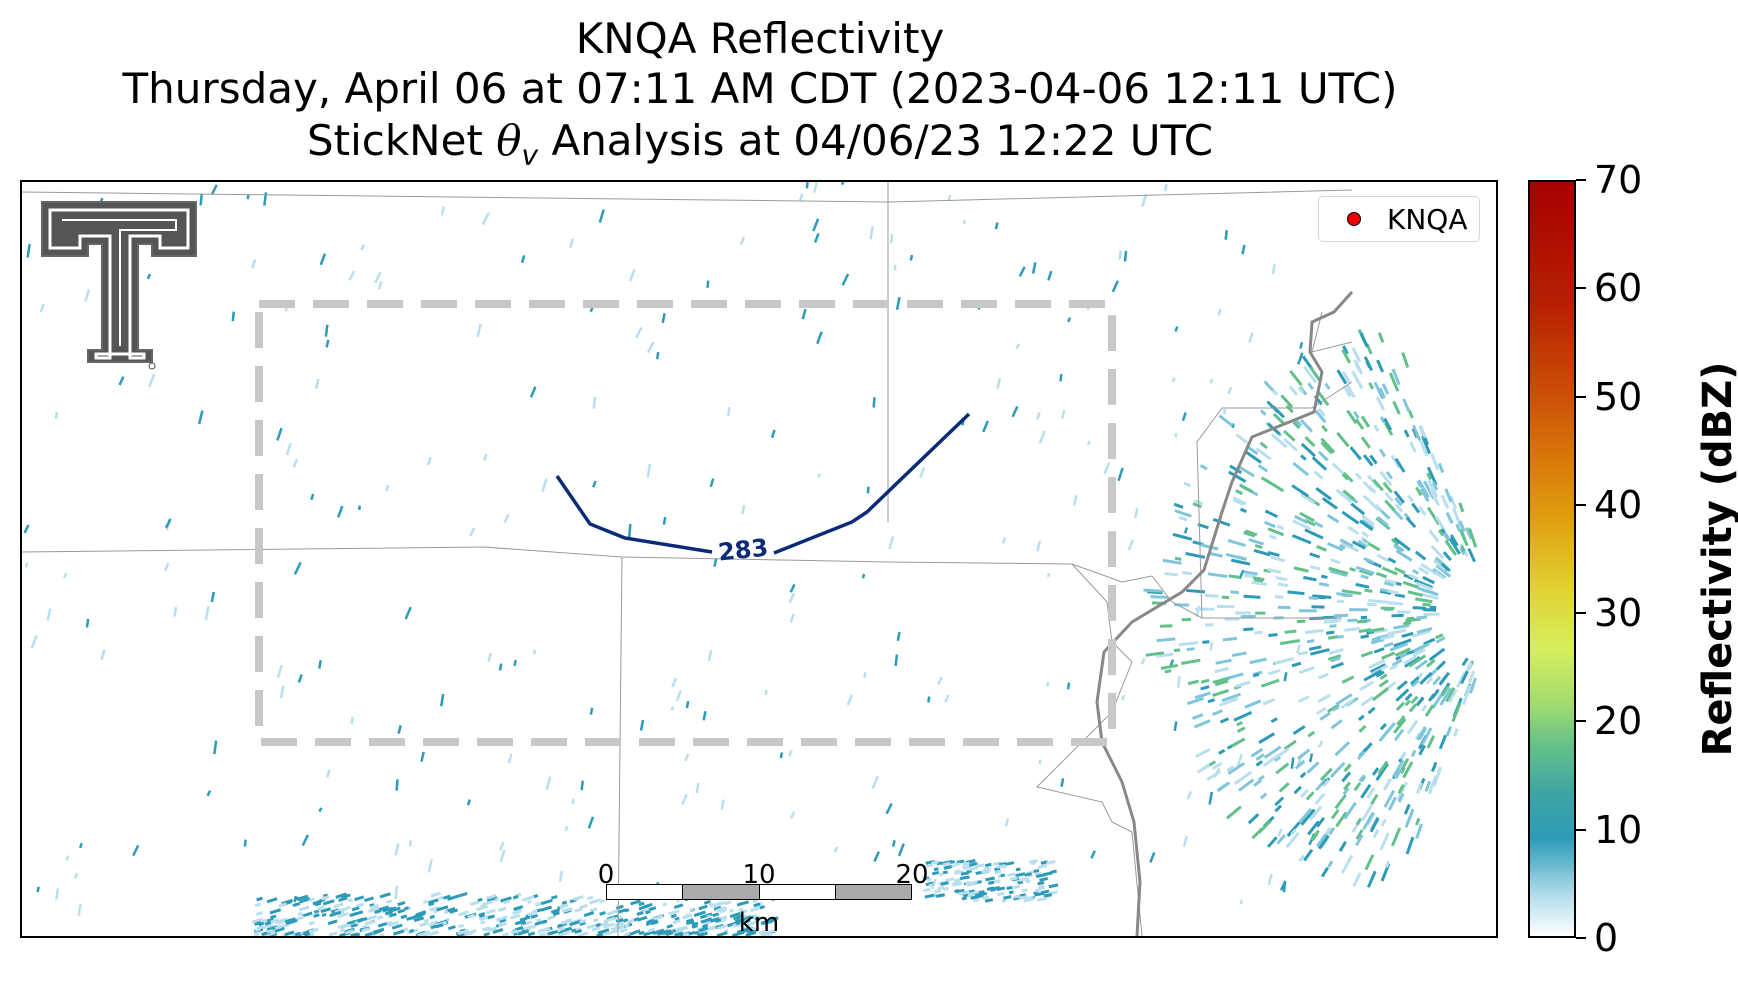 The width and height of the screenshot is (1738, 981). What do you see at coordinates (1581, 721) in the screenshot?
I see `colorbar-tick-mark` at bounding box center [1581, 721].